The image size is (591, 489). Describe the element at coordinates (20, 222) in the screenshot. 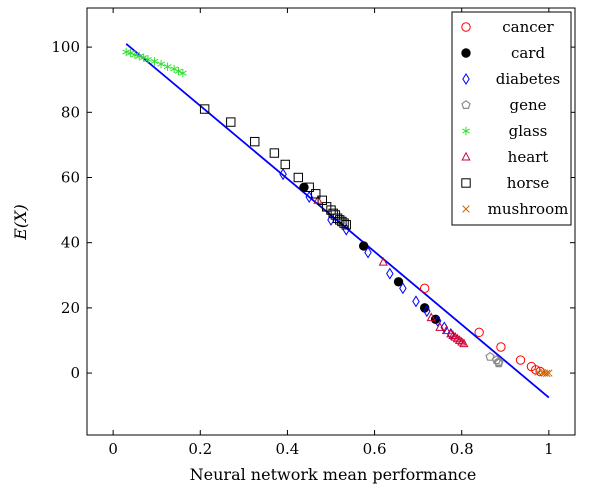

I see `y-axis-title: E(X)` at that location.